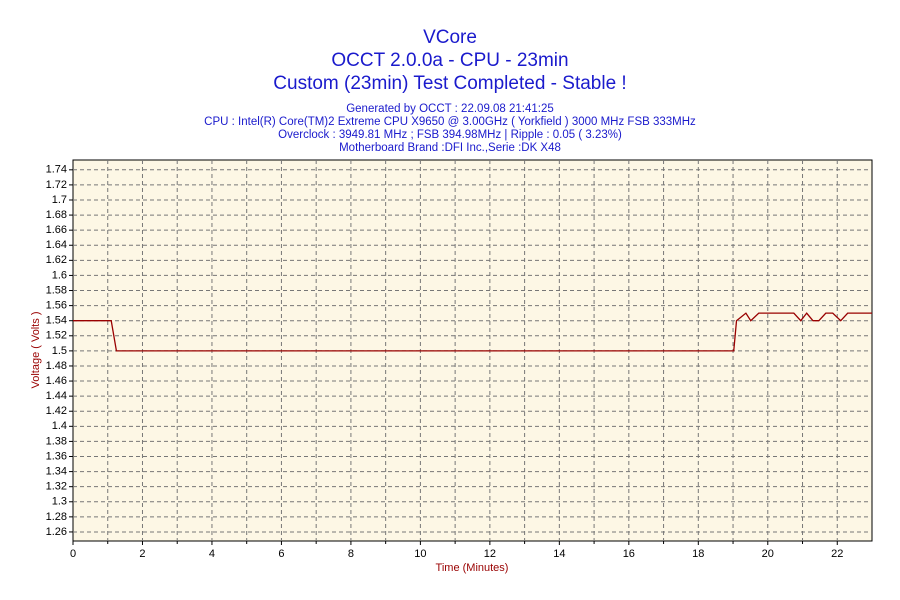 Image resolution: width=900 pixels, height=600 pixels. I want to click on y-tick-label: 1.48, so click(56, 366).